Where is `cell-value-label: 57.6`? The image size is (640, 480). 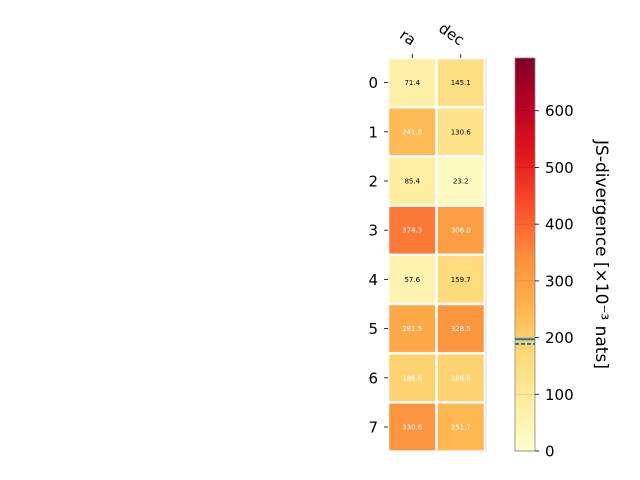 cell-value-label: 57.6 is located at coordinates (412, 280).